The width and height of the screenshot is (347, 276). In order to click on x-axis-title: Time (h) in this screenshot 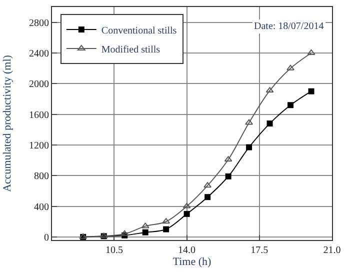, I will do `click(192, 262)`.